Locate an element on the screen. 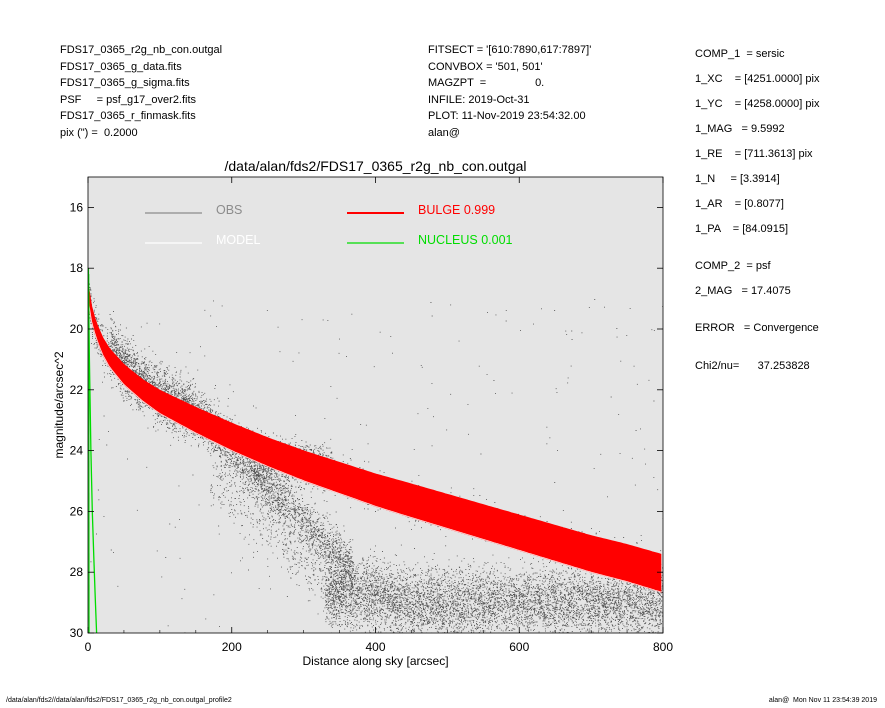  y-tick-label-0: 16 is located at coordinates (77, 207).